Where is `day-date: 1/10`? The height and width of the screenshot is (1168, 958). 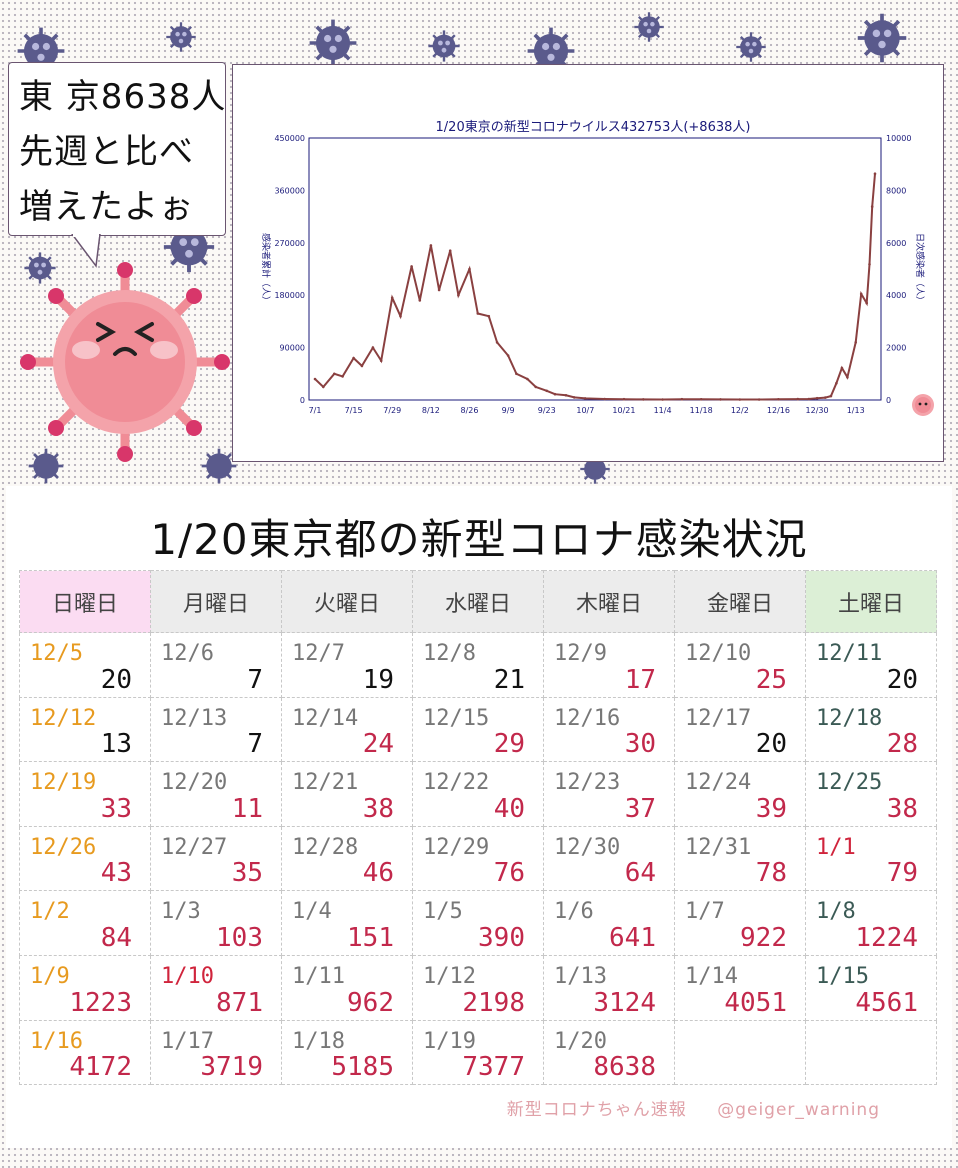 day-date: 1/10 is located at coordinates (187, 976).